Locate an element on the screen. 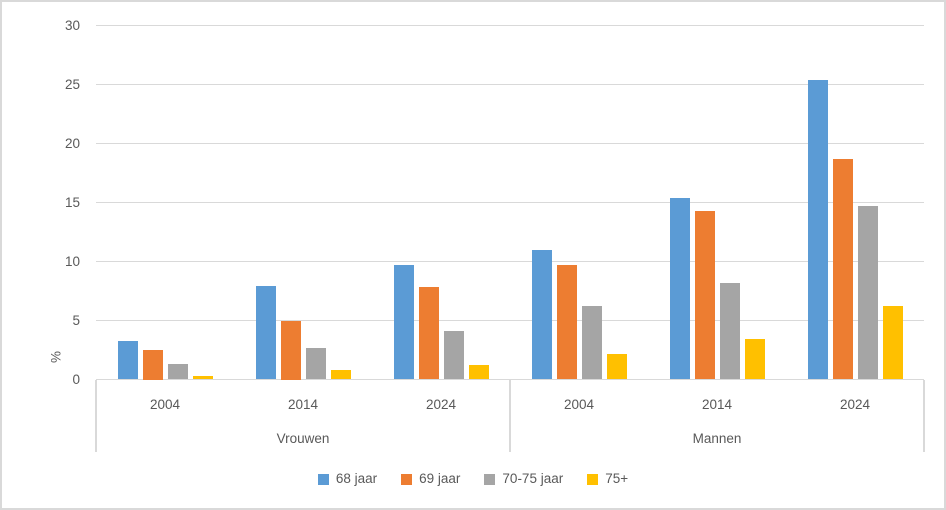 This screenshot has height=510, width=946. y-tick-label: 30 is located at coordinates (72, 25).